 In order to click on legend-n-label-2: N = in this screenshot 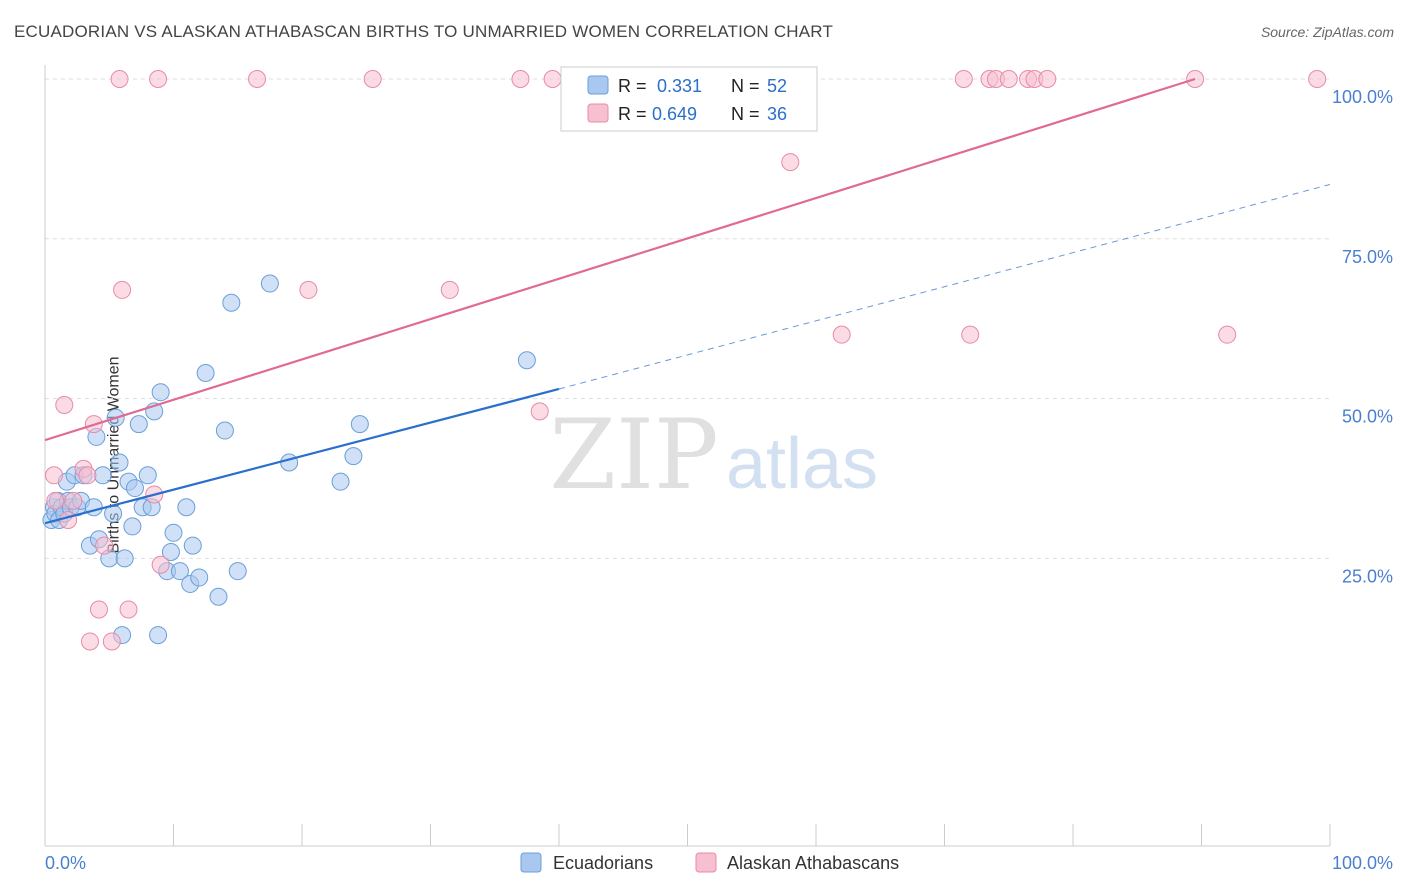, I will do `click(745, 114)`.